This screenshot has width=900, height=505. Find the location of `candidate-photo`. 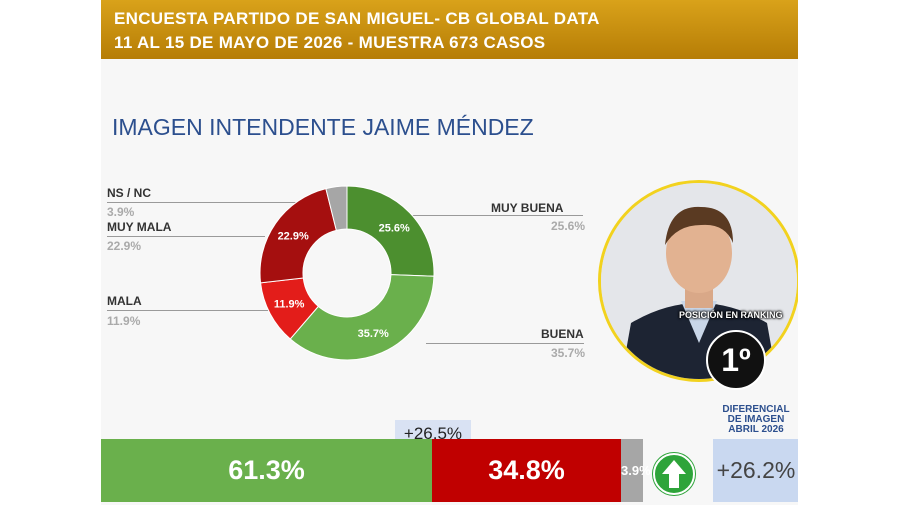

candidate-photo is located at coordinates (698, 281).